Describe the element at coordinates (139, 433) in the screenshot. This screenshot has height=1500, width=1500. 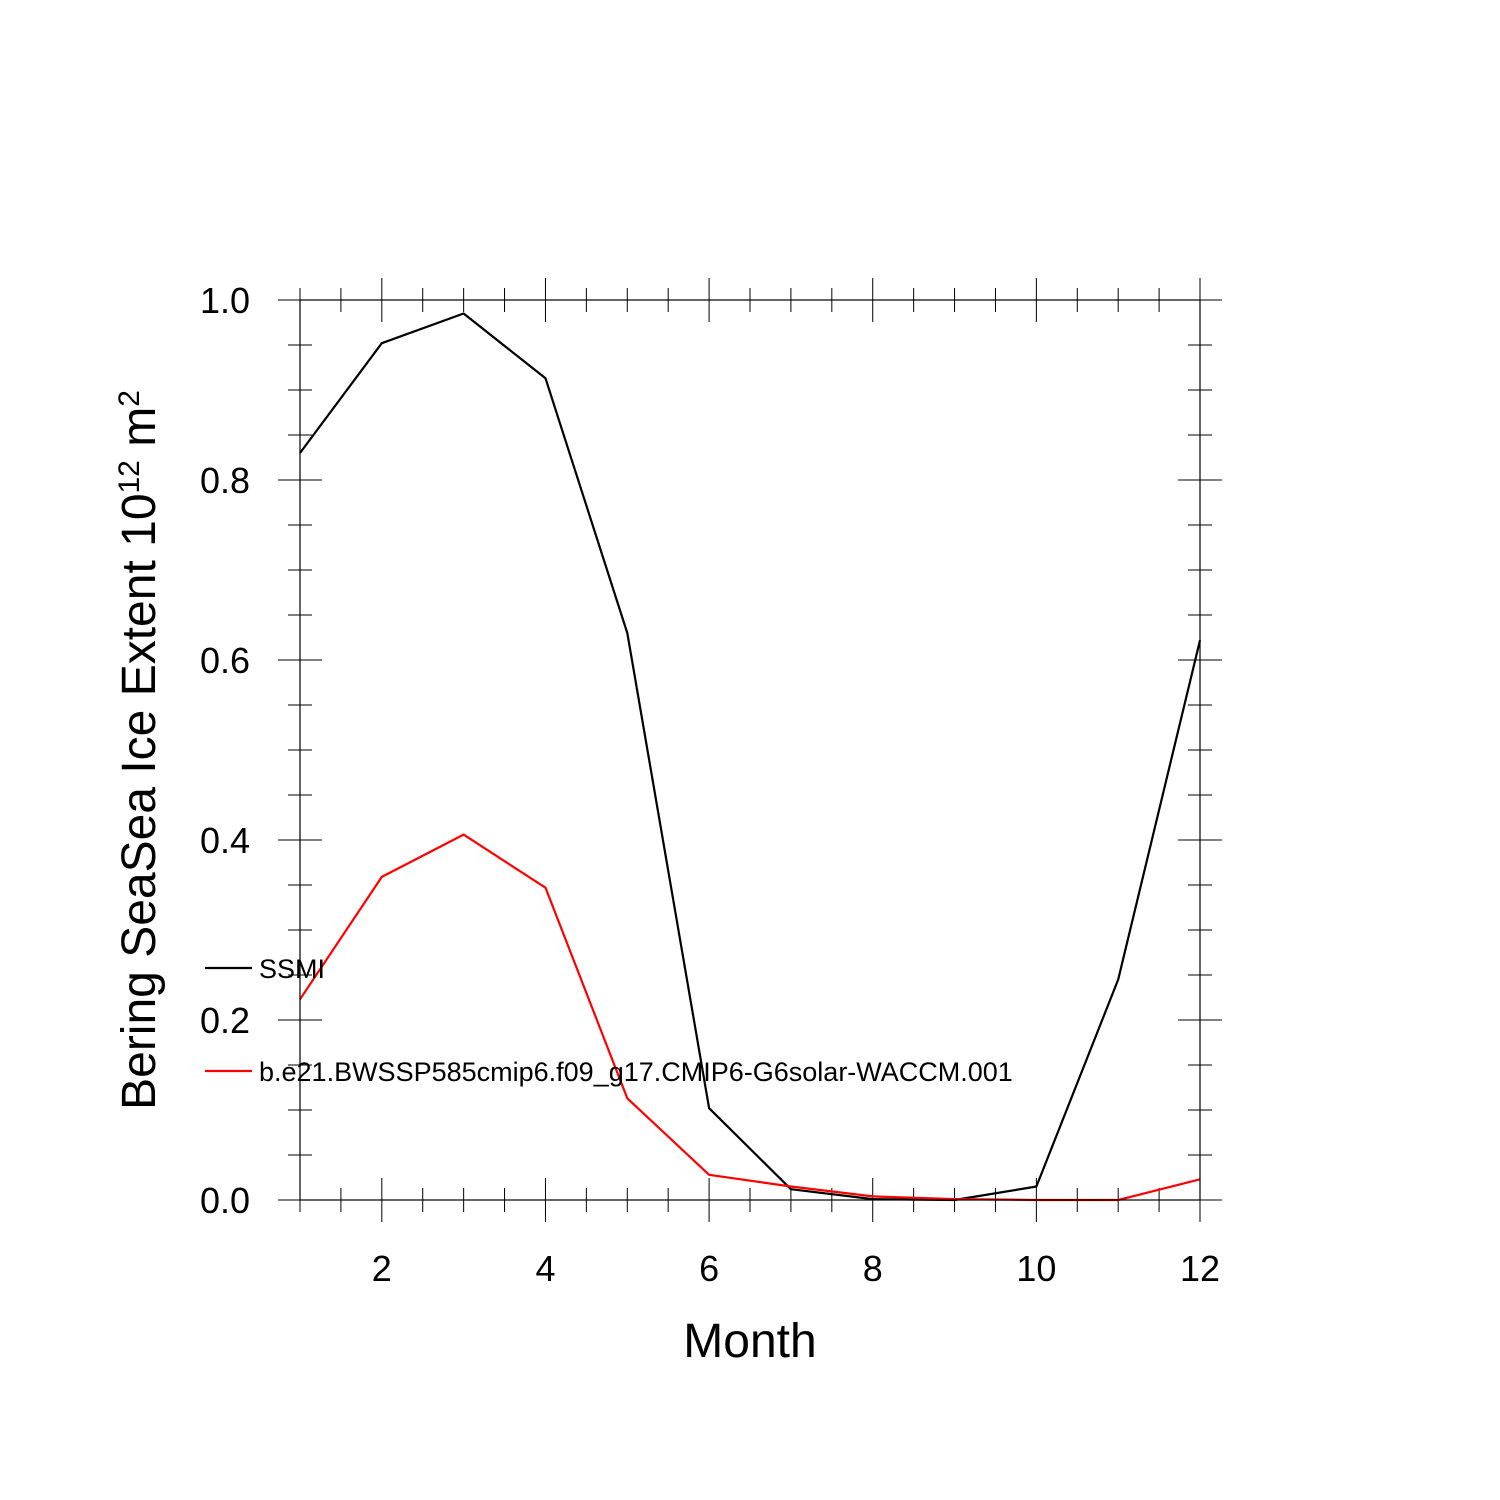
I see `y-axis-title-unit: m` at that location.